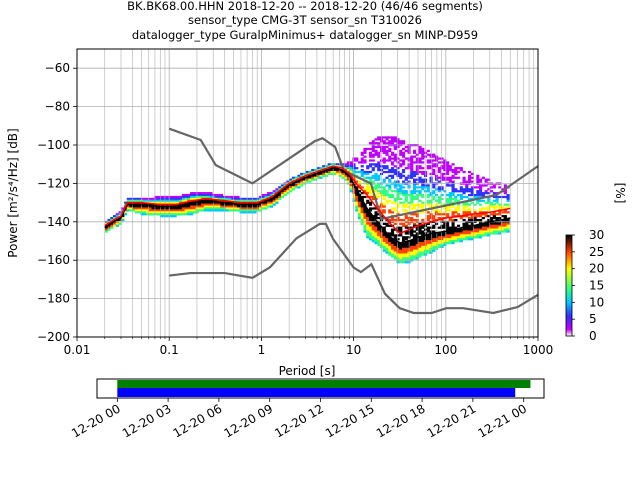 The height and width of the screenshot is (480, 640). I want to click on timeline-tick-label: 12-20 06, so click(198, 420).